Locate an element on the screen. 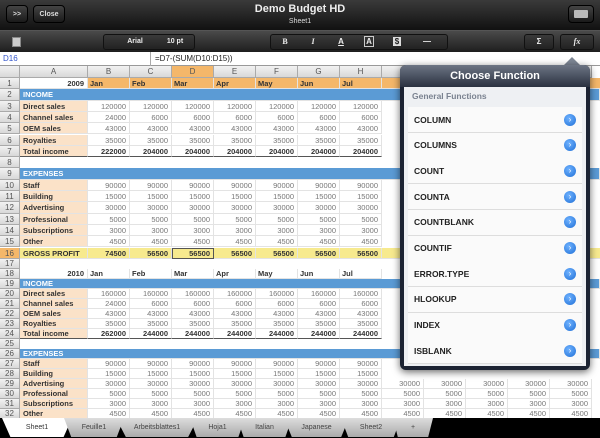 The width and height of the screenshot is (600, 438). cell: 24000 is located at coordinates (109, 303).